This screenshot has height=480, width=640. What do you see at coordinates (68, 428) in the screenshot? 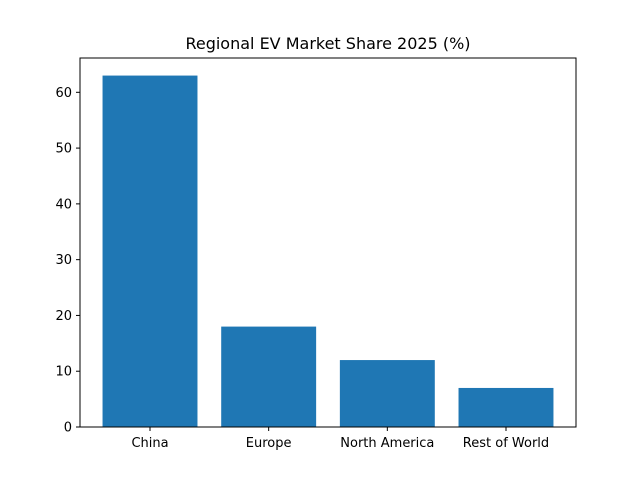
I see `y-tick-label: 0` at bounding box center [68, 428].